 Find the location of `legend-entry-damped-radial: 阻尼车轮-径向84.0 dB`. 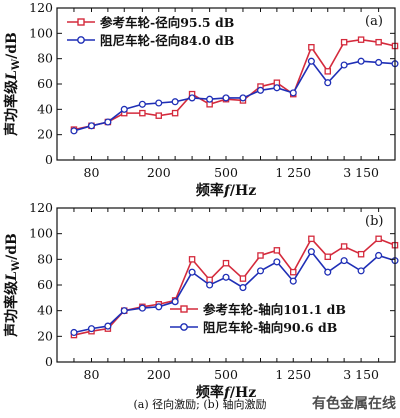

legend-entry-damped-radial: 阻尼车轮-径向84.0 dB is located at coordinates (150, 40).